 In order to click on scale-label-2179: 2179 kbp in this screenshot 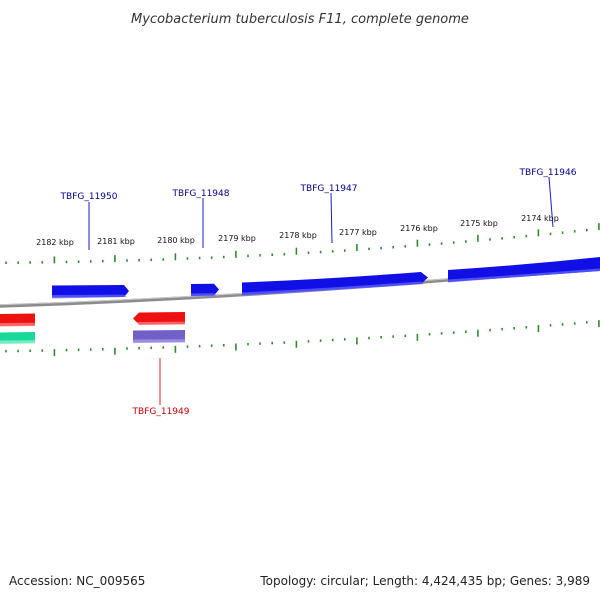, I will do `click(237, 238)`.